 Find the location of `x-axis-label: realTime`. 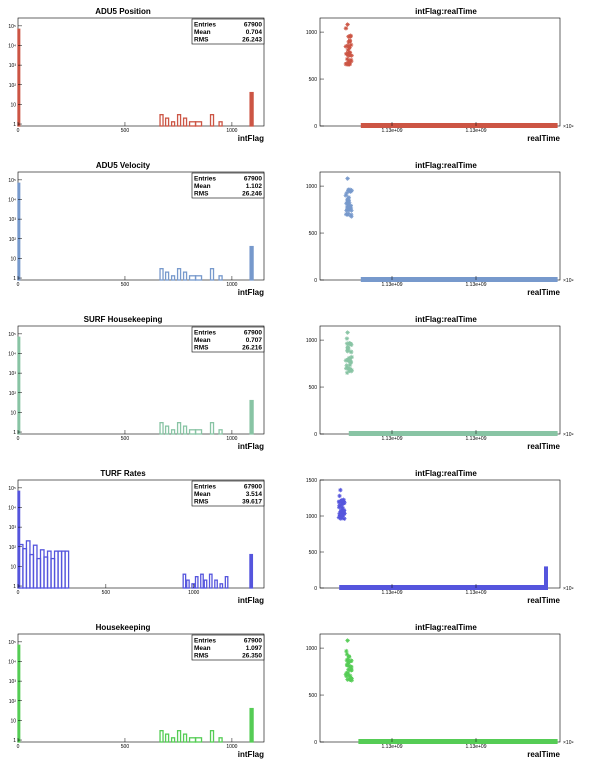

x-axis-label: realTime is located at coordinates (543, 138).